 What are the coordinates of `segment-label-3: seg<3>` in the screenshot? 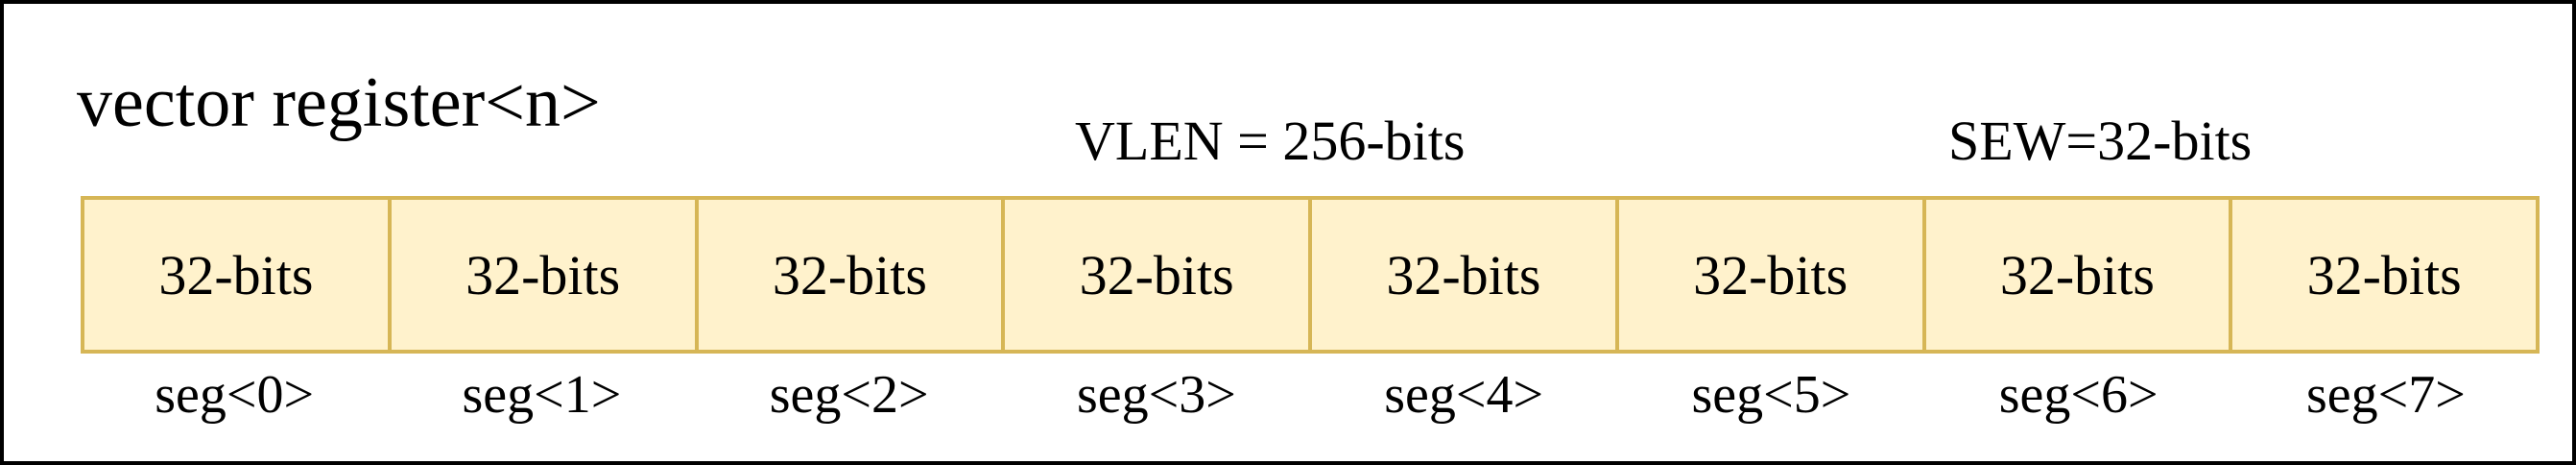 It's located at (1156, 395).